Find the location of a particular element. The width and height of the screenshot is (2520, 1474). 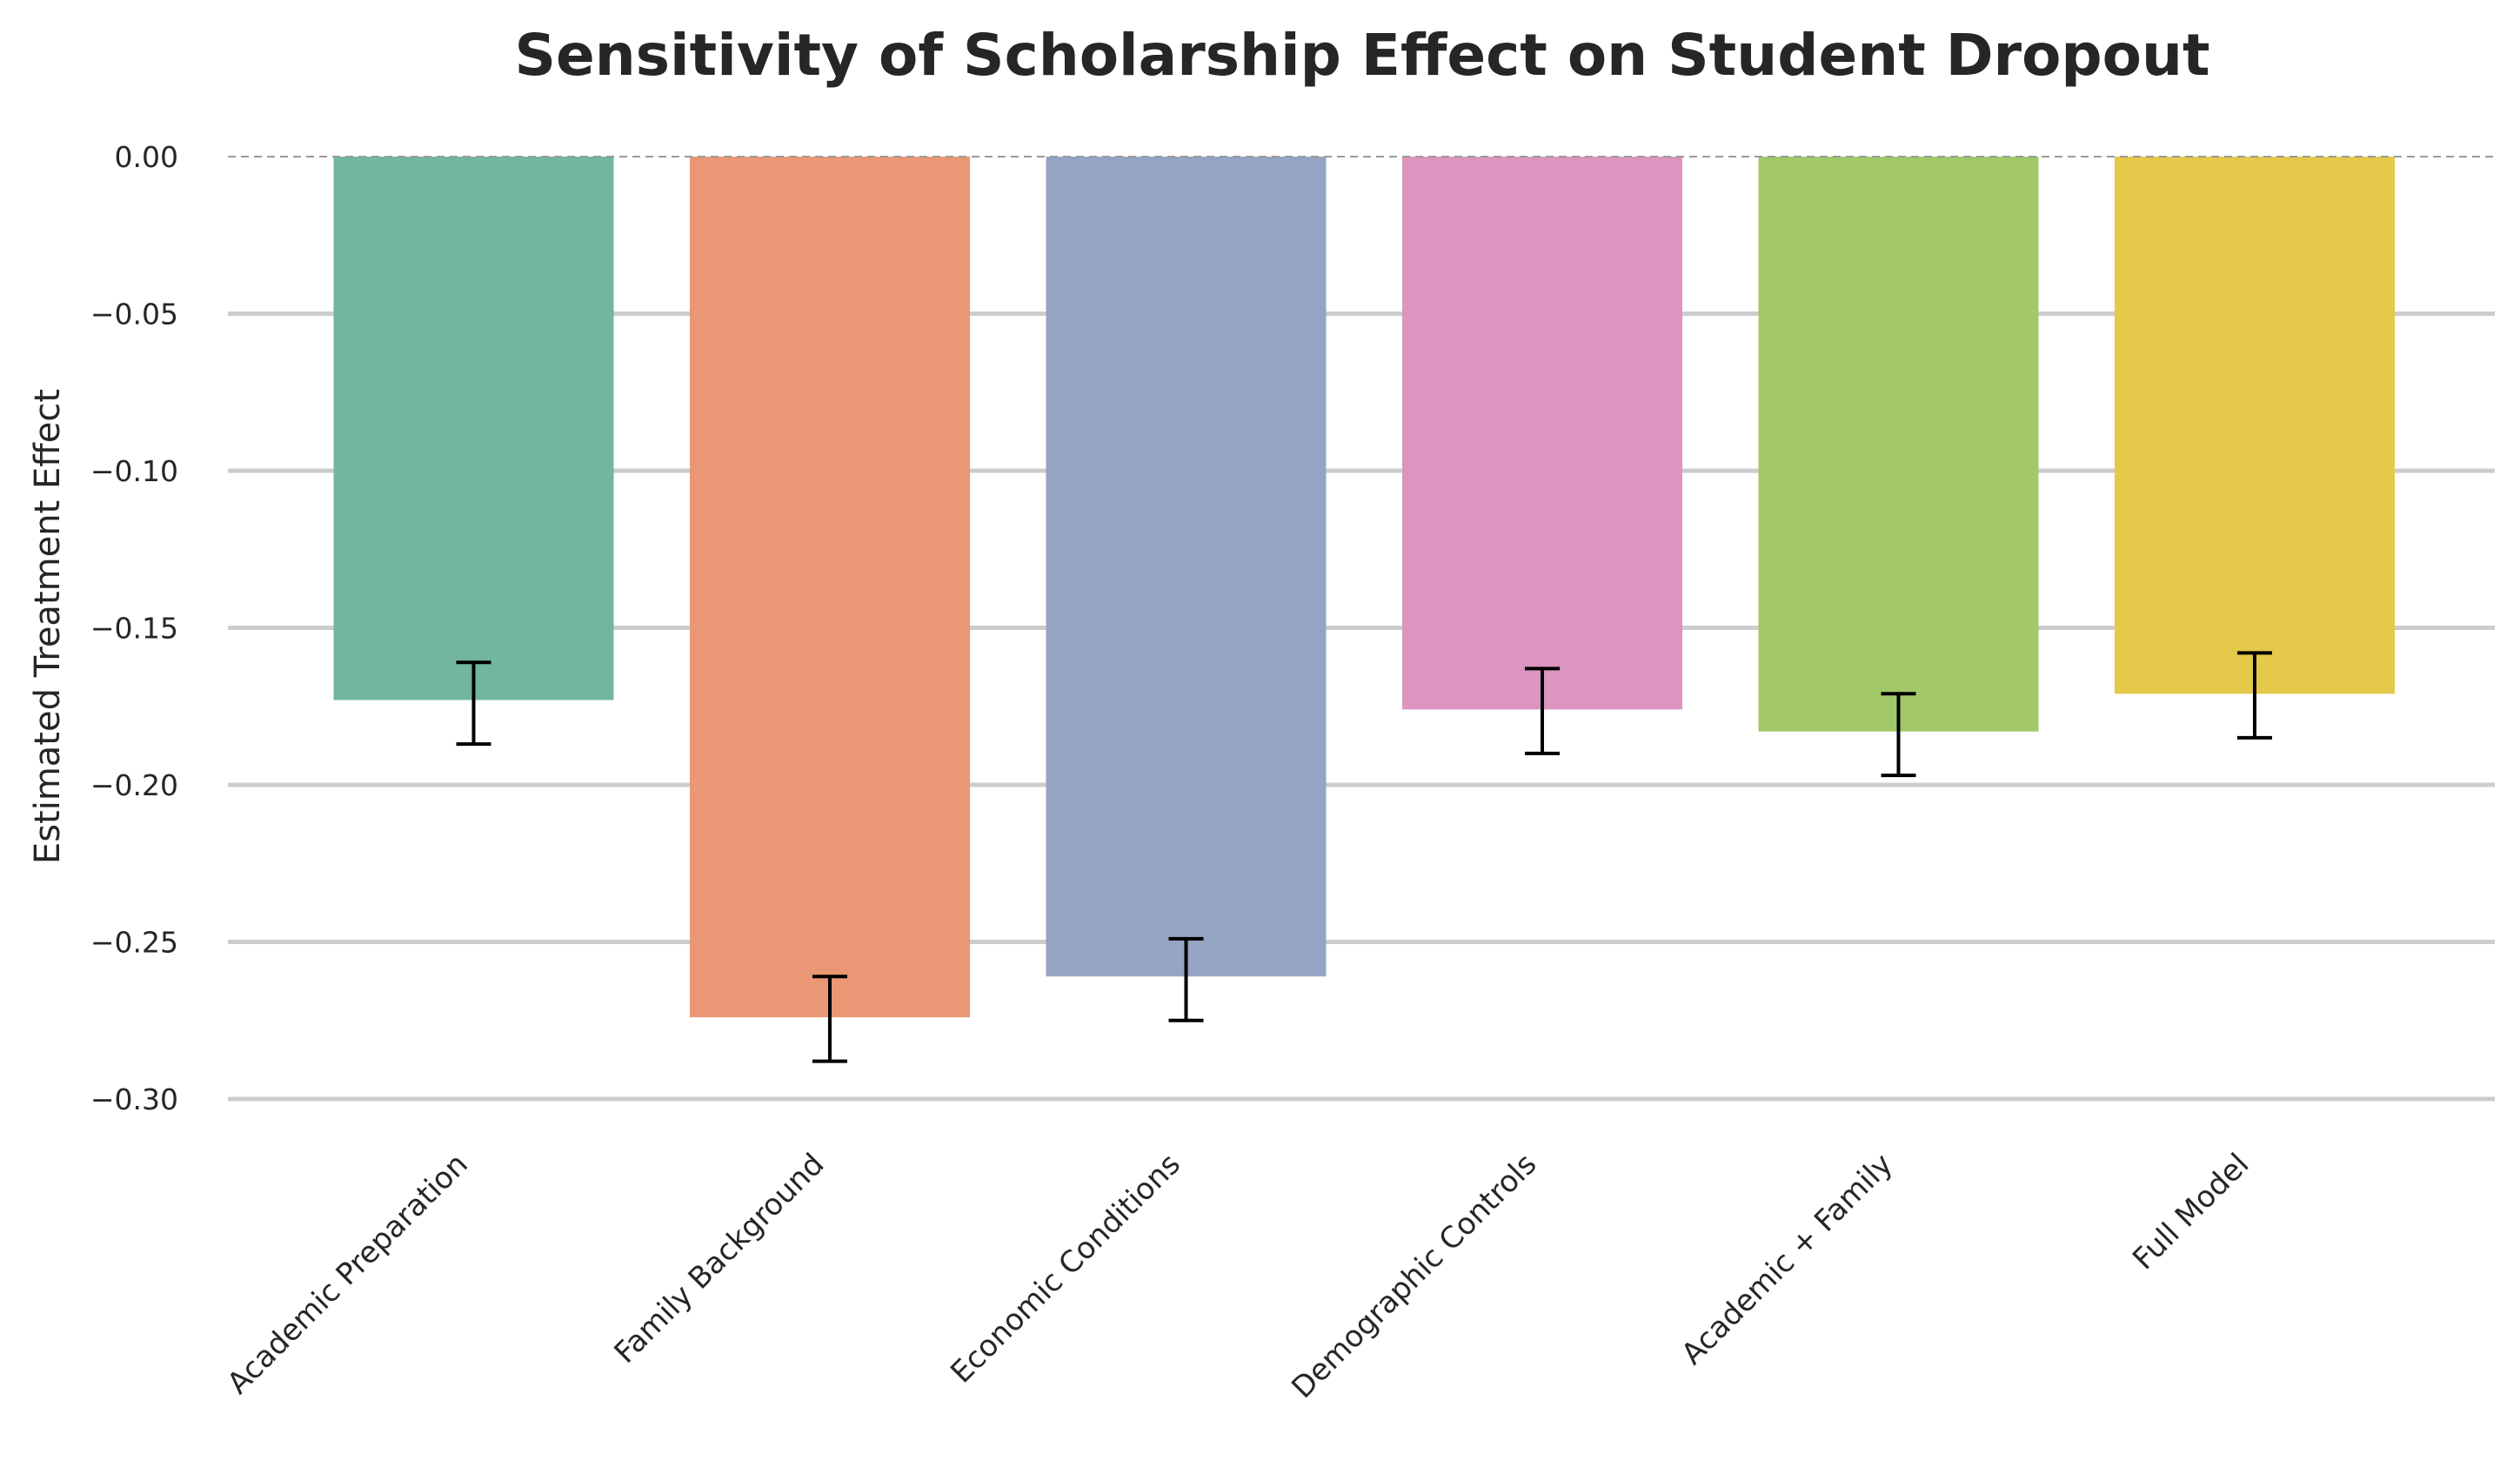

x-tick-label: Full Model is located at coordinates (2191, 1211).